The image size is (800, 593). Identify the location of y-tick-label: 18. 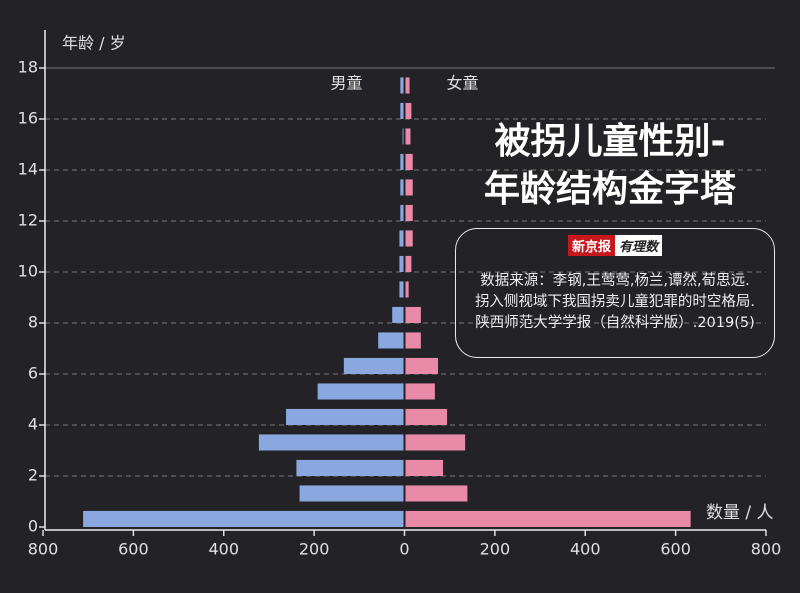
(28, 67).